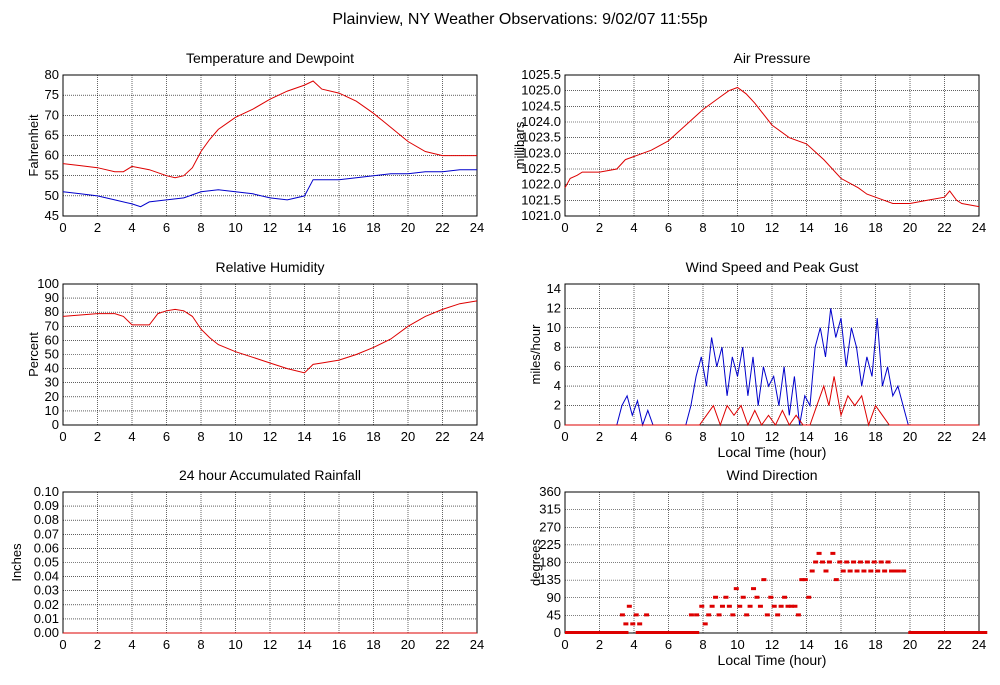 The height and width of the screenshot is (685, 1000). What do you see at coordinates (841, 436) in the screenshot?
I see `wind-speed-x-tick-label: 16` at bounding box center [841, 436].